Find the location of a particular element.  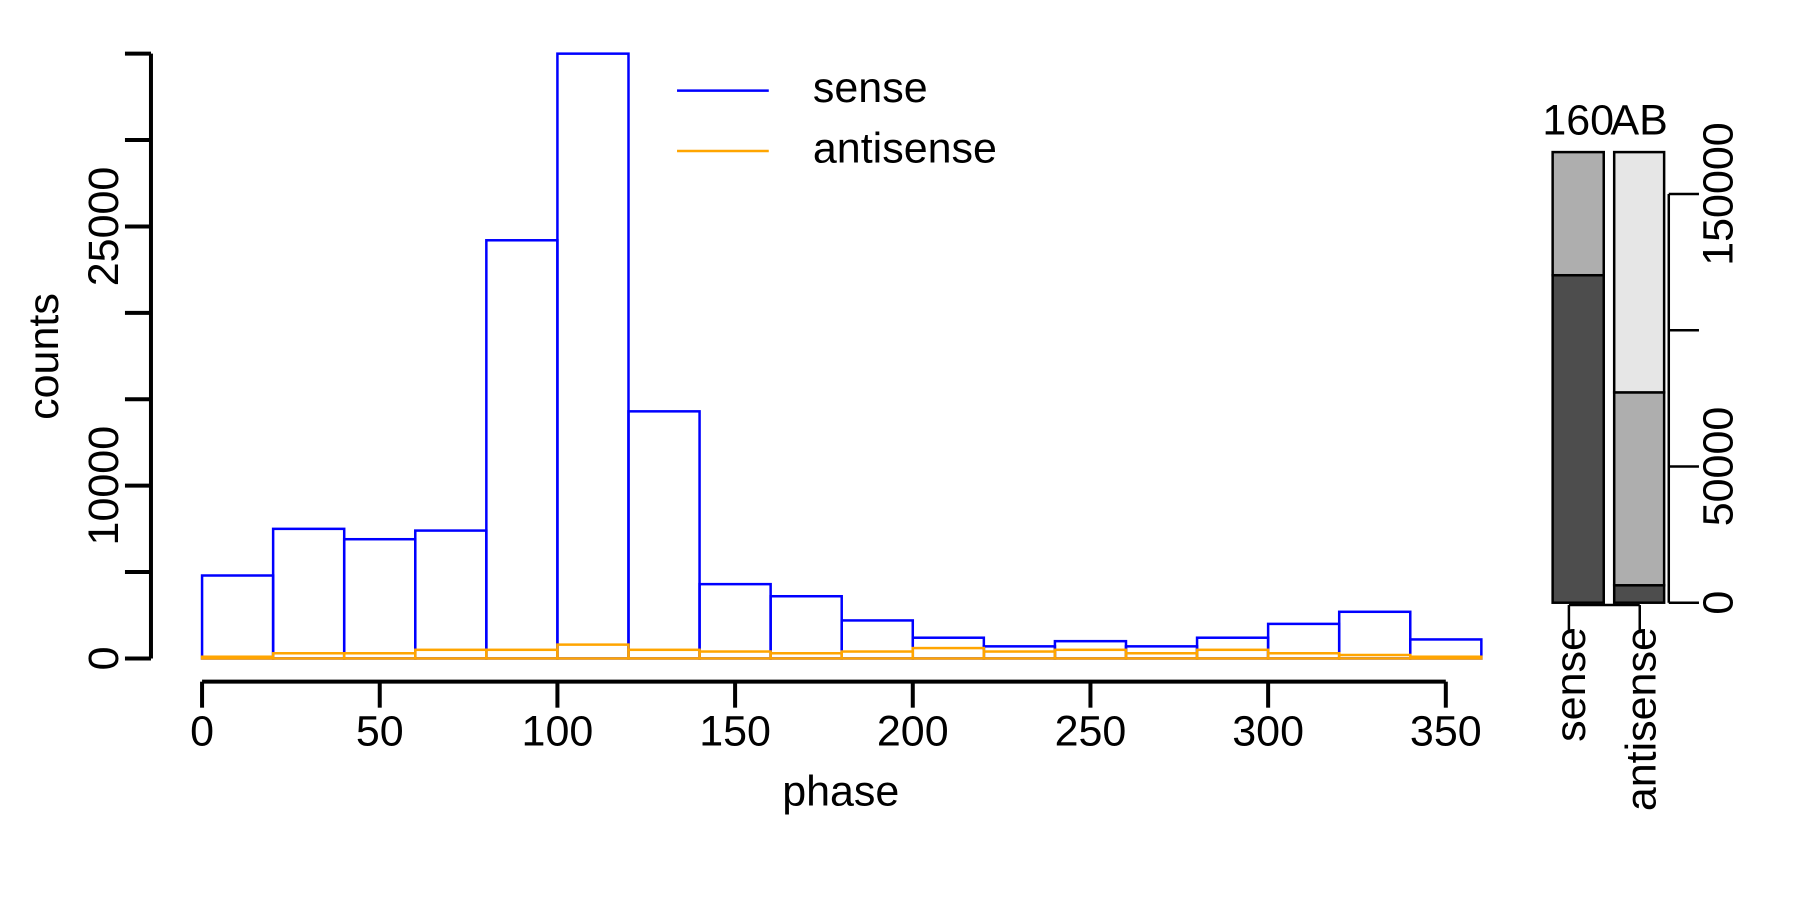

x-tick-label: 300 is located at coordinates (1268, 731).